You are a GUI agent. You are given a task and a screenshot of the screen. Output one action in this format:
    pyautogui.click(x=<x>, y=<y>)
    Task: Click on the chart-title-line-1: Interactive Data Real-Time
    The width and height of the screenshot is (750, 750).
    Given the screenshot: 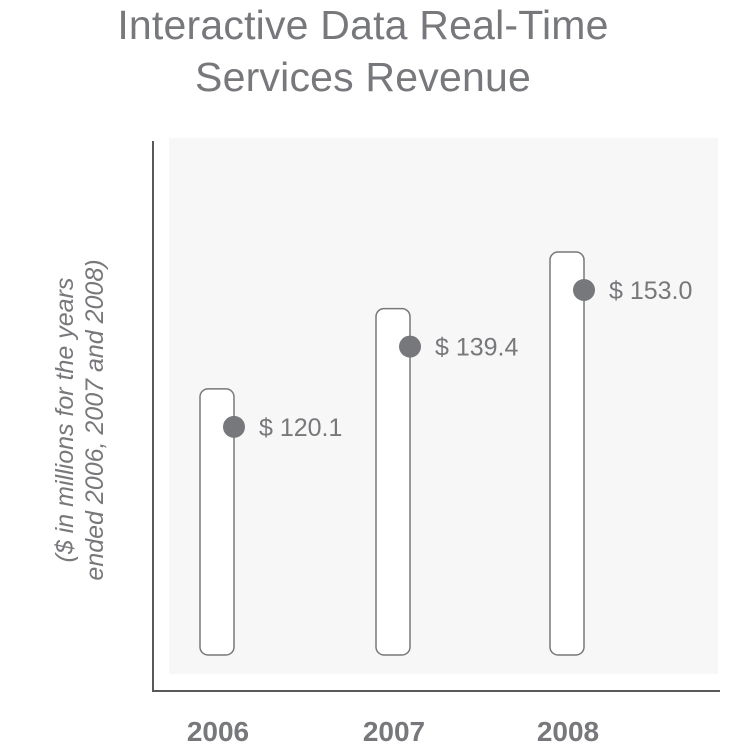 What is the action you would take?
    pyautogui.click(x=363, y=25)
    